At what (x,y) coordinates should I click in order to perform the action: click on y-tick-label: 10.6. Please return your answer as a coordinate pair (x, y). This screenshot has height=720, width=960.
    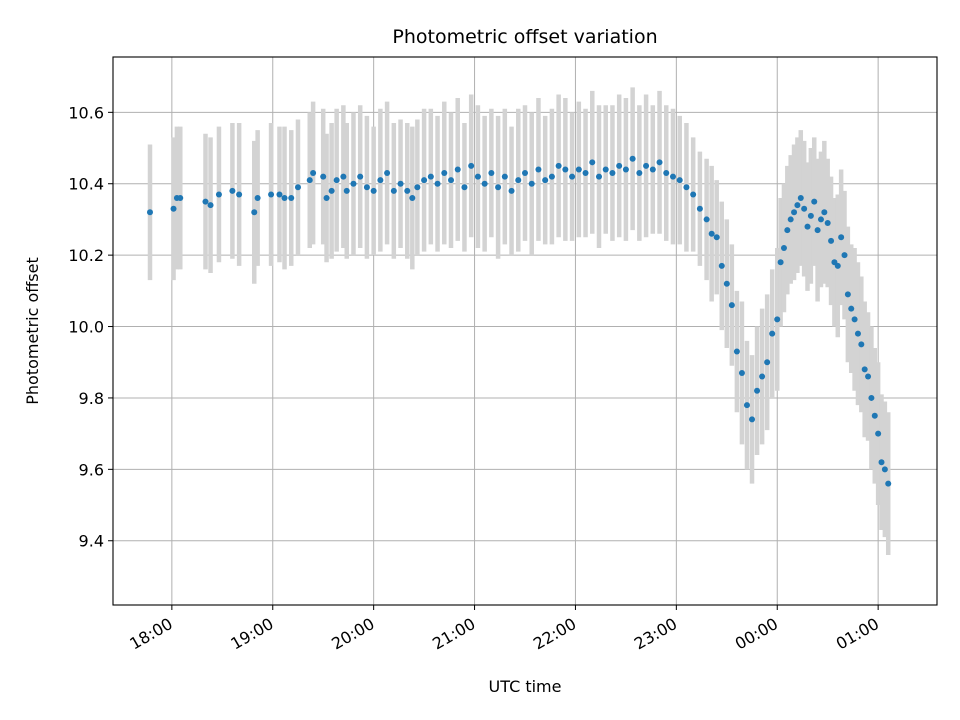
    Looking at the image, I should click on (86, 112).